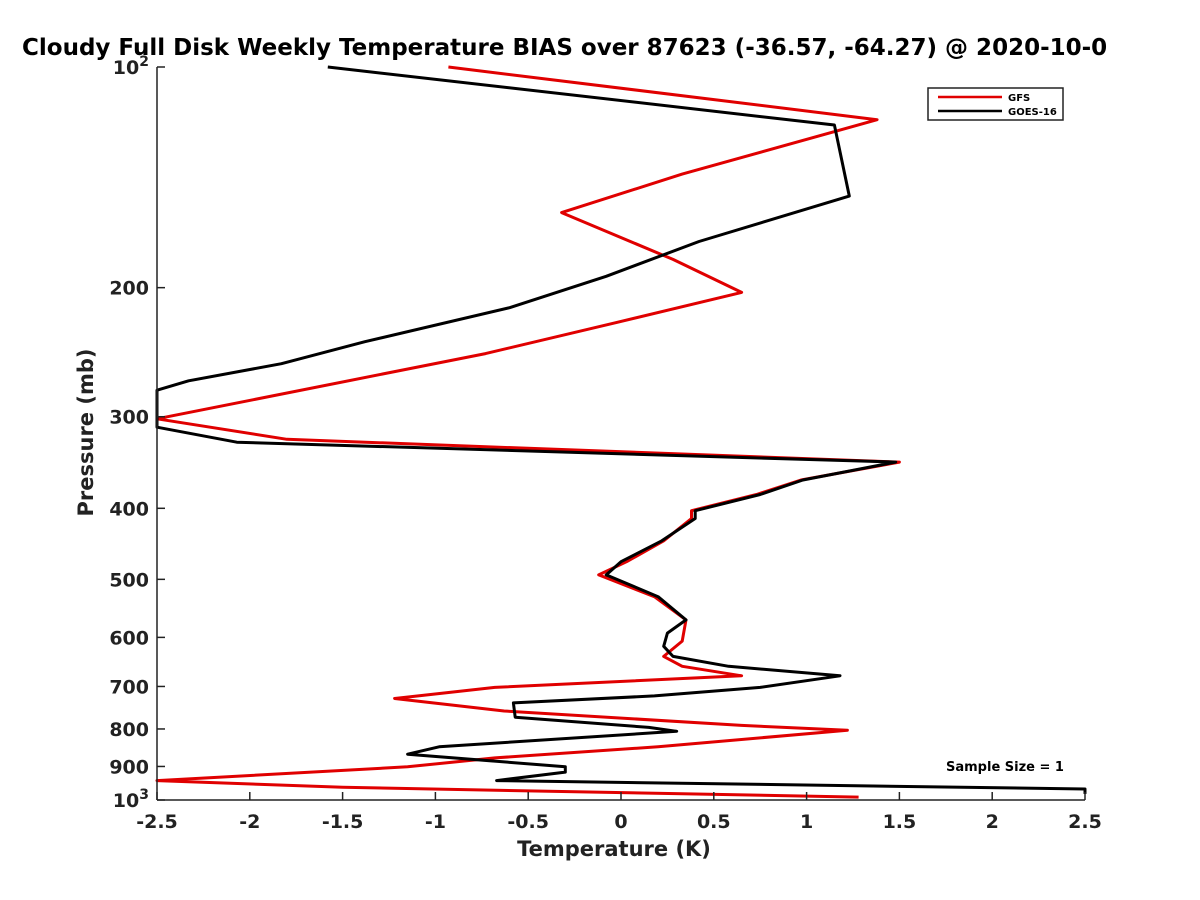 Image resolution: width=1200 pixels, height=900 pixels. I want to click on x-tick-label: 1.5, so click(900, 822).